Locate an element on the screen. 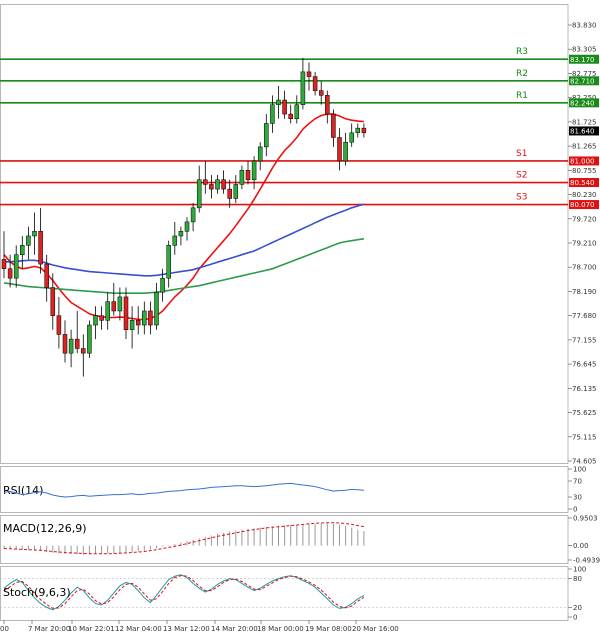  level-price-box-s1 is located at coordinates (584, 161).